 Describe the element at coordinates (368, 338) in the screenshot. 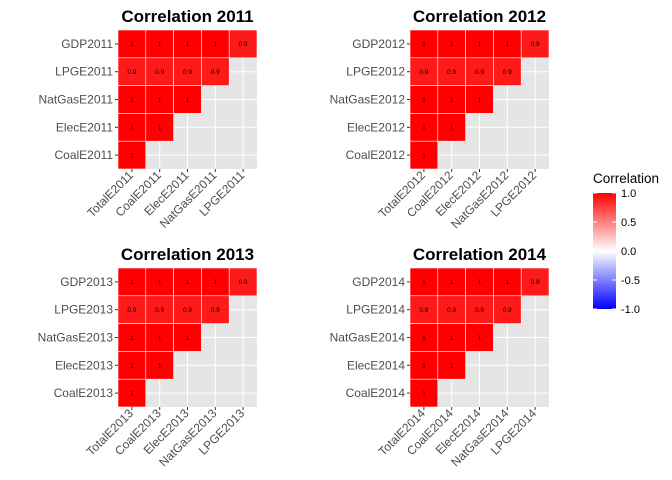

I see `y-tick-label: NatGasE2014` at that location.